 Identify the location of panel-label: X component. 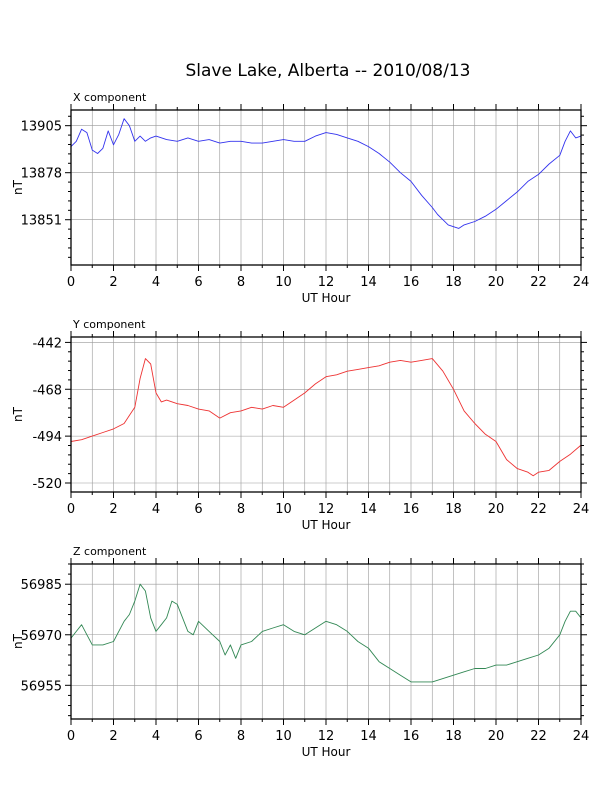
(110, 97).